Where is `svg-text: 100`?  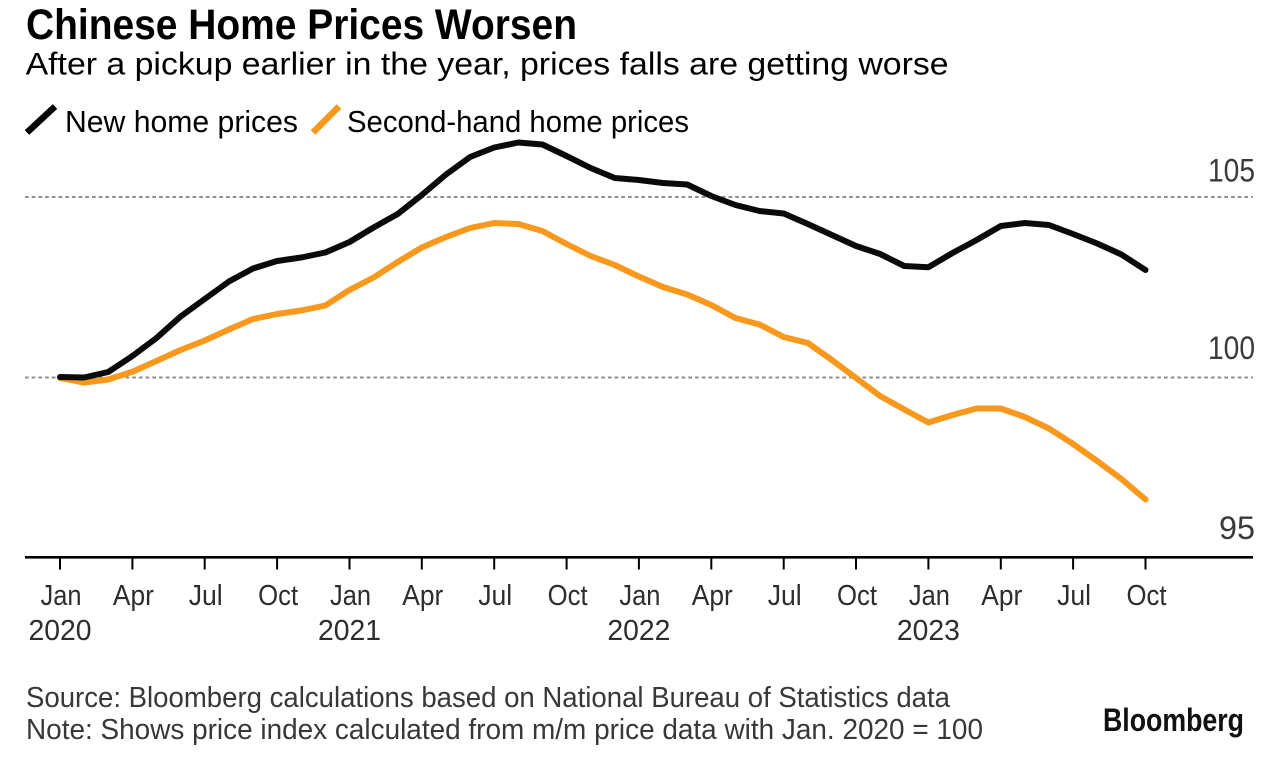 svg-text: 100 is located at coordinates (1231, 348).